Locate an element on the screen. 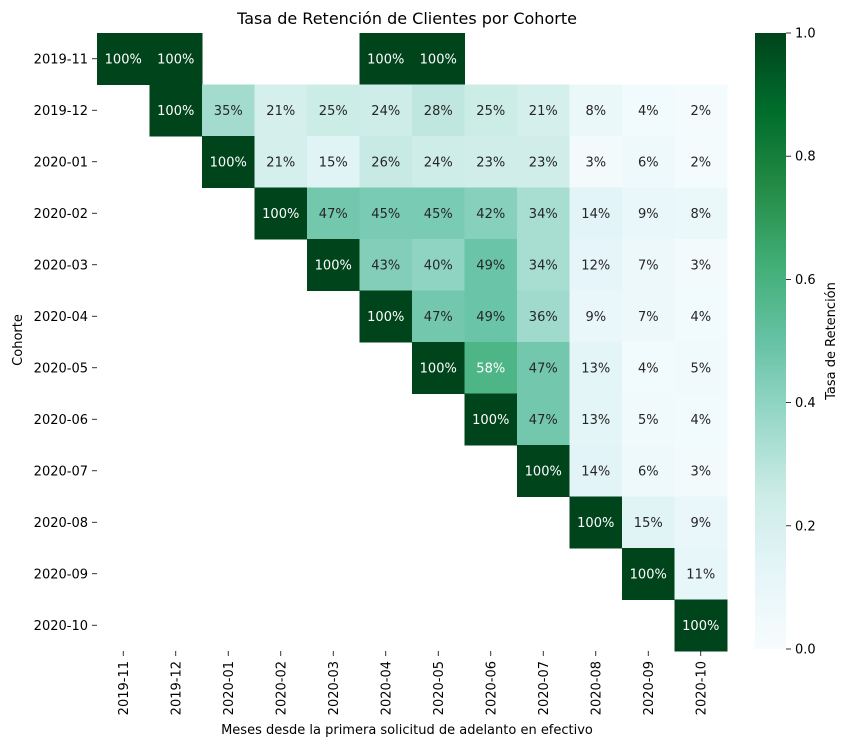  cell-label: 23% is located at coordinates (490, 162).